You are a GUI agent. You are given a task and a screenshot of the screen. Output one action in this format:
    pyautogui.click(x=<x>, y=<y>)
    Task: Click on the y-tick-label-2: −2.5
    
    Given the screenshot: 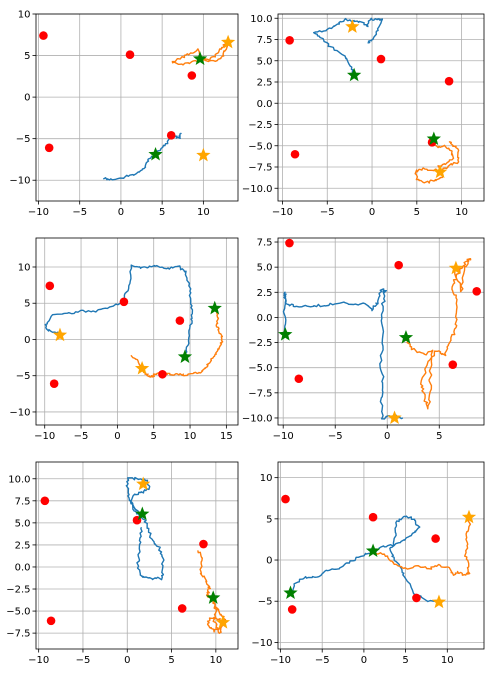 What is the action you would take?
    pyautogui.click(x=18, y=590)
    